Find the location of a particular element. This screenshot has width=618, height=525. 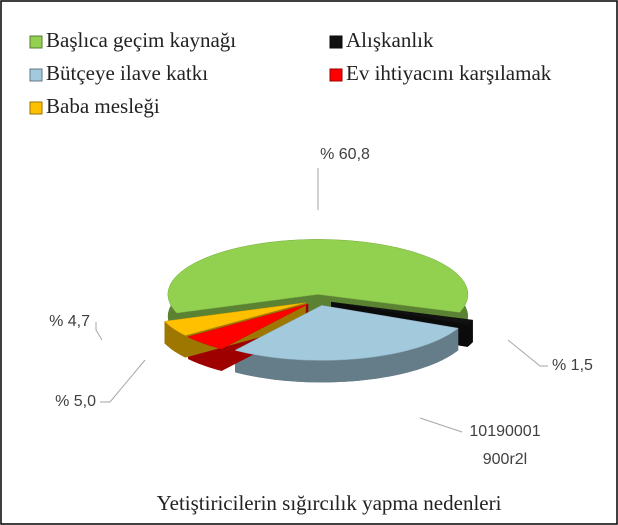

legend-label: Bütçeye ilave katkı is located at coordinates (127, 73).